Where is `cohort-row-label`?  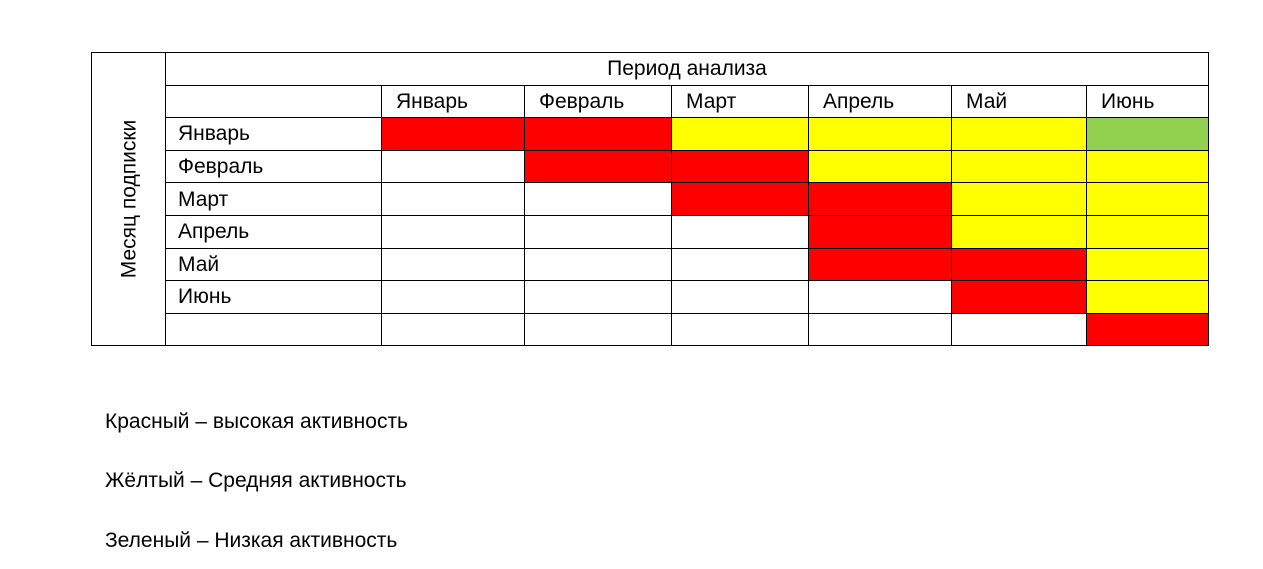
cohort-row-label is located at coordinates (273, 329).